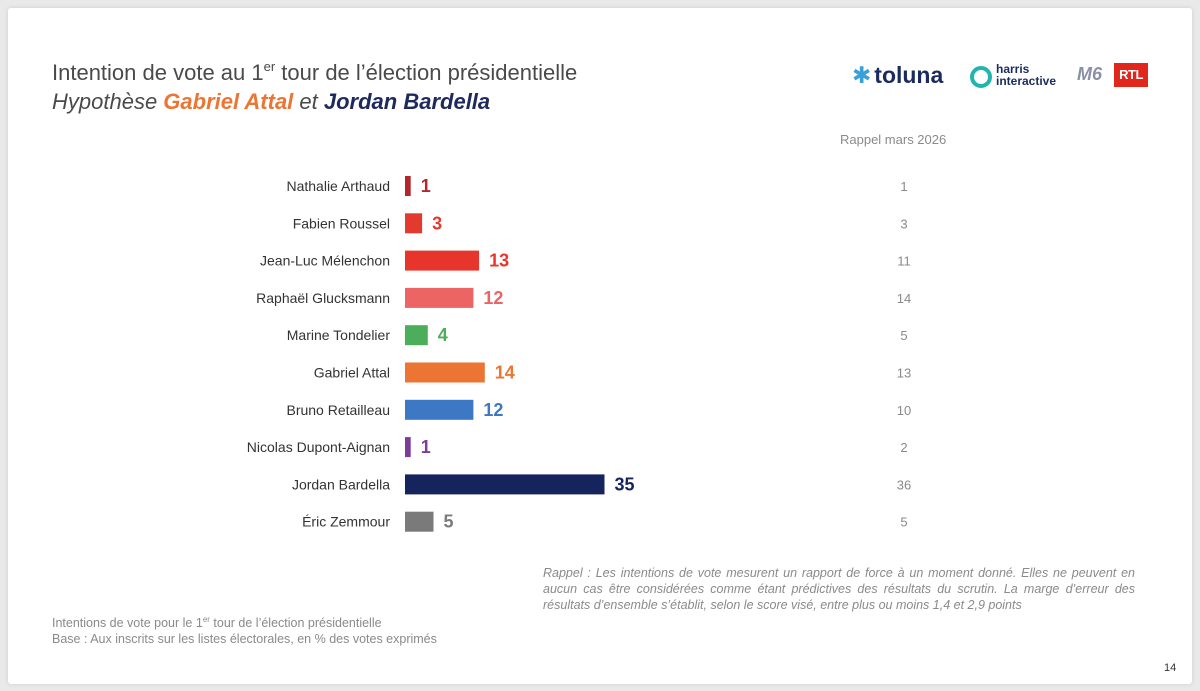 This screenshot has width=1200, height=691. What do you see at coordinates (339, 335) in the screenshot?
I see `category-label: Marine Tondelier` at bounding box center [339, 335].